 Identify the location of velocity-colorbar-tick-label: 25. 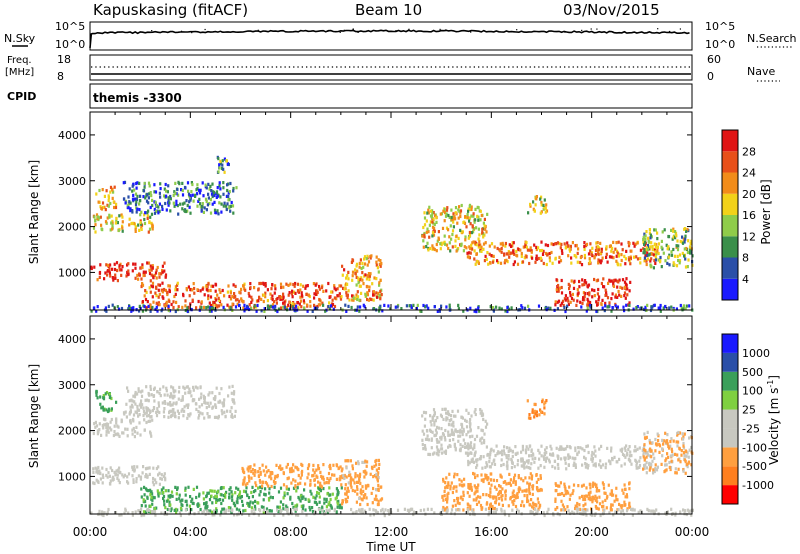
(749, 410).